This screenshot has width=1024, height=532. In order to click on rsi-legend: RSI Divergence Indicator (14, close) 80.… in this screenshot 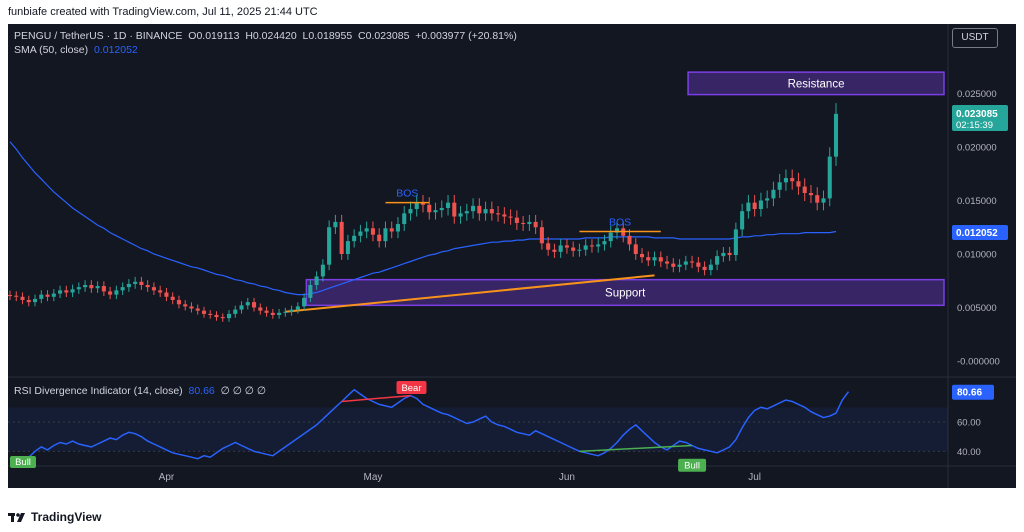, I will do `click(140, 391)`.